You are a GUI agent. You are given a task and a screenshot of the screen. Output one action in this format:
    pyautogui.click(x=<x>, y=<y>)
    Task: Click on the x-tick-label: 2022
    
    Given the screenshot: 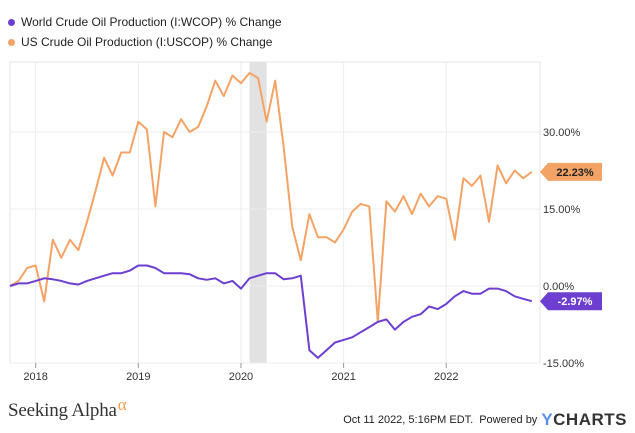 What is the action you would take?
    pyautogui.click(x=446, y=377)
    